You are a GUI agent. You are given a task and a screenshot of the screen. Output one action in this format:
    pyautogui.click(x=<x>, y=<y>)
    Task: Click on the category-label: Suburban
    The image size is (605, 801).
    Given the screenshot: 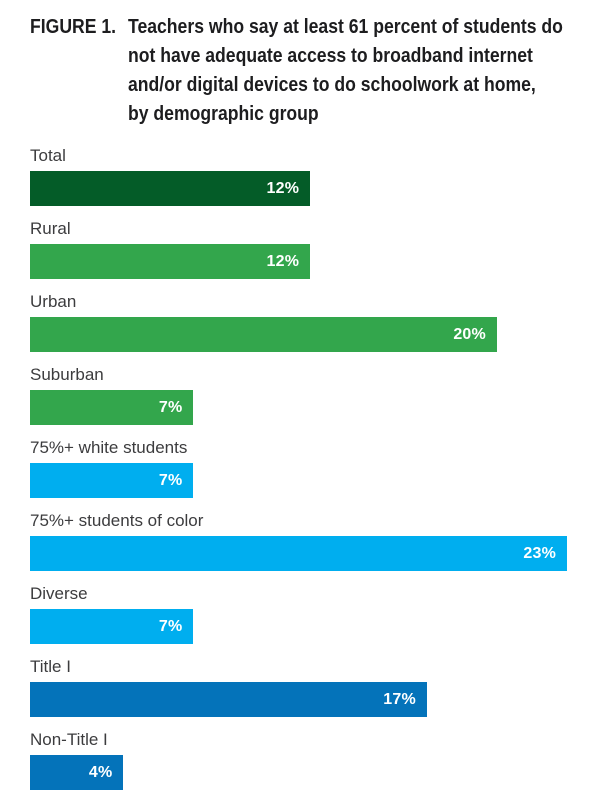 What is the action you would take?
    pyautogui.click(x=67, y=374)
    